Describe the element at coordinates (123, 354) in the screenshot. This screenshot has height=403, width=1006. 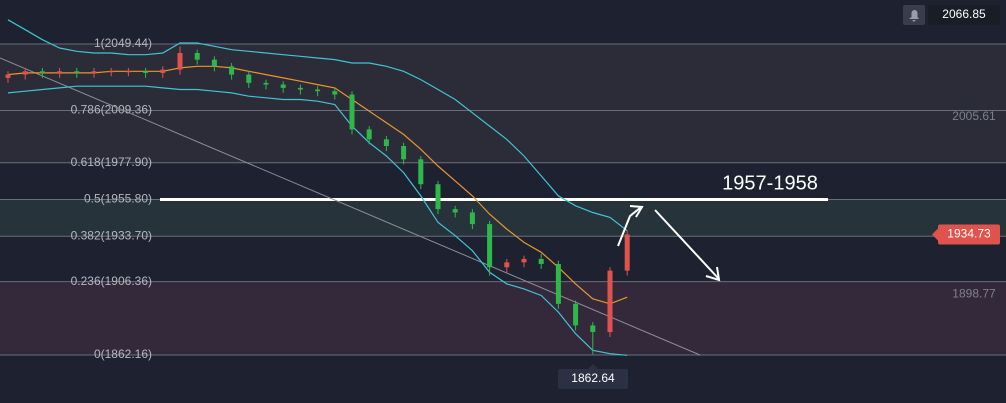
I see `fib-label: 0(1862.16)` at that location.